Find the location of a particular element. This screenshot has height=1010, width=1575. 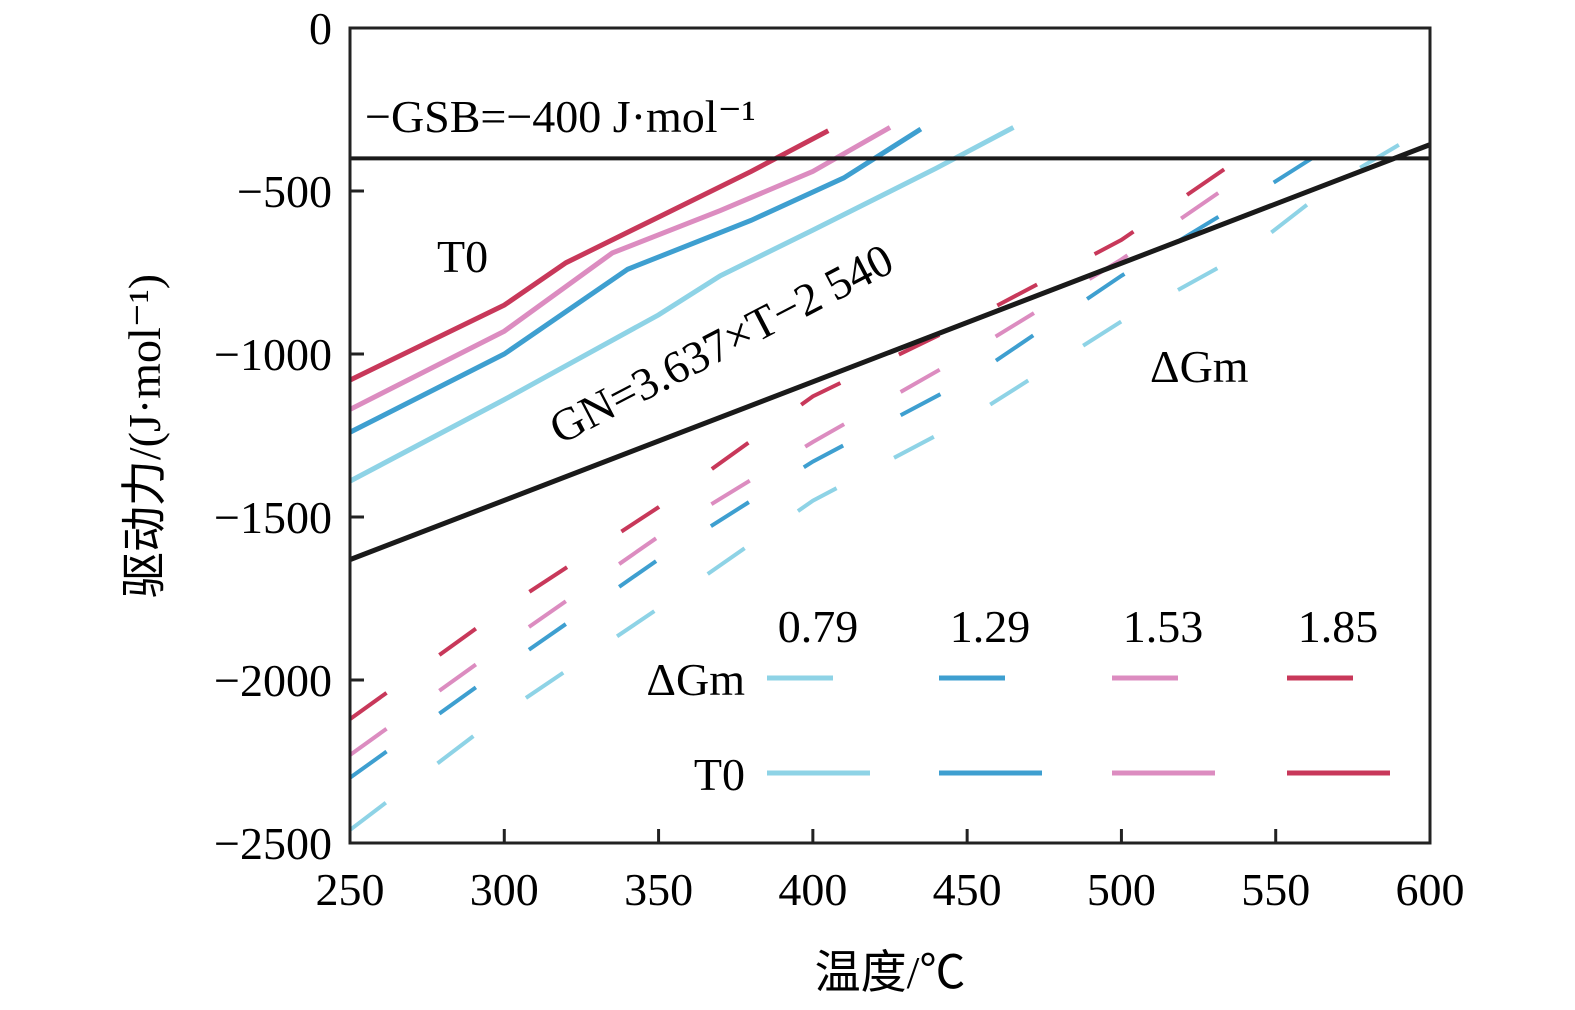

y-tick-label: 0 is located at coordinates (320, 28).